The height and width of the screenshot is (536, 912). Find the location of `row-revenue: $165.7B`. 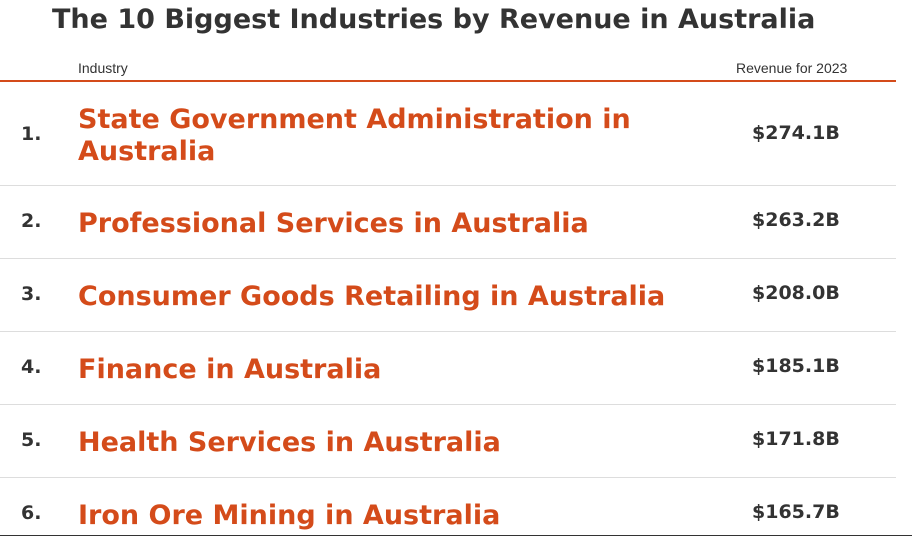

row-revenue: $165.7B is located at coordinates (796, 512).